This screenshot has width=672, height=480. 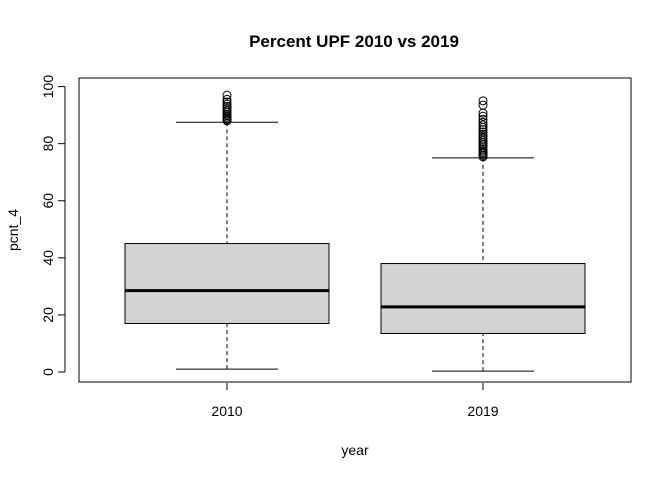 I want to click on x-axis-label: year, so click(x=355, y=450).